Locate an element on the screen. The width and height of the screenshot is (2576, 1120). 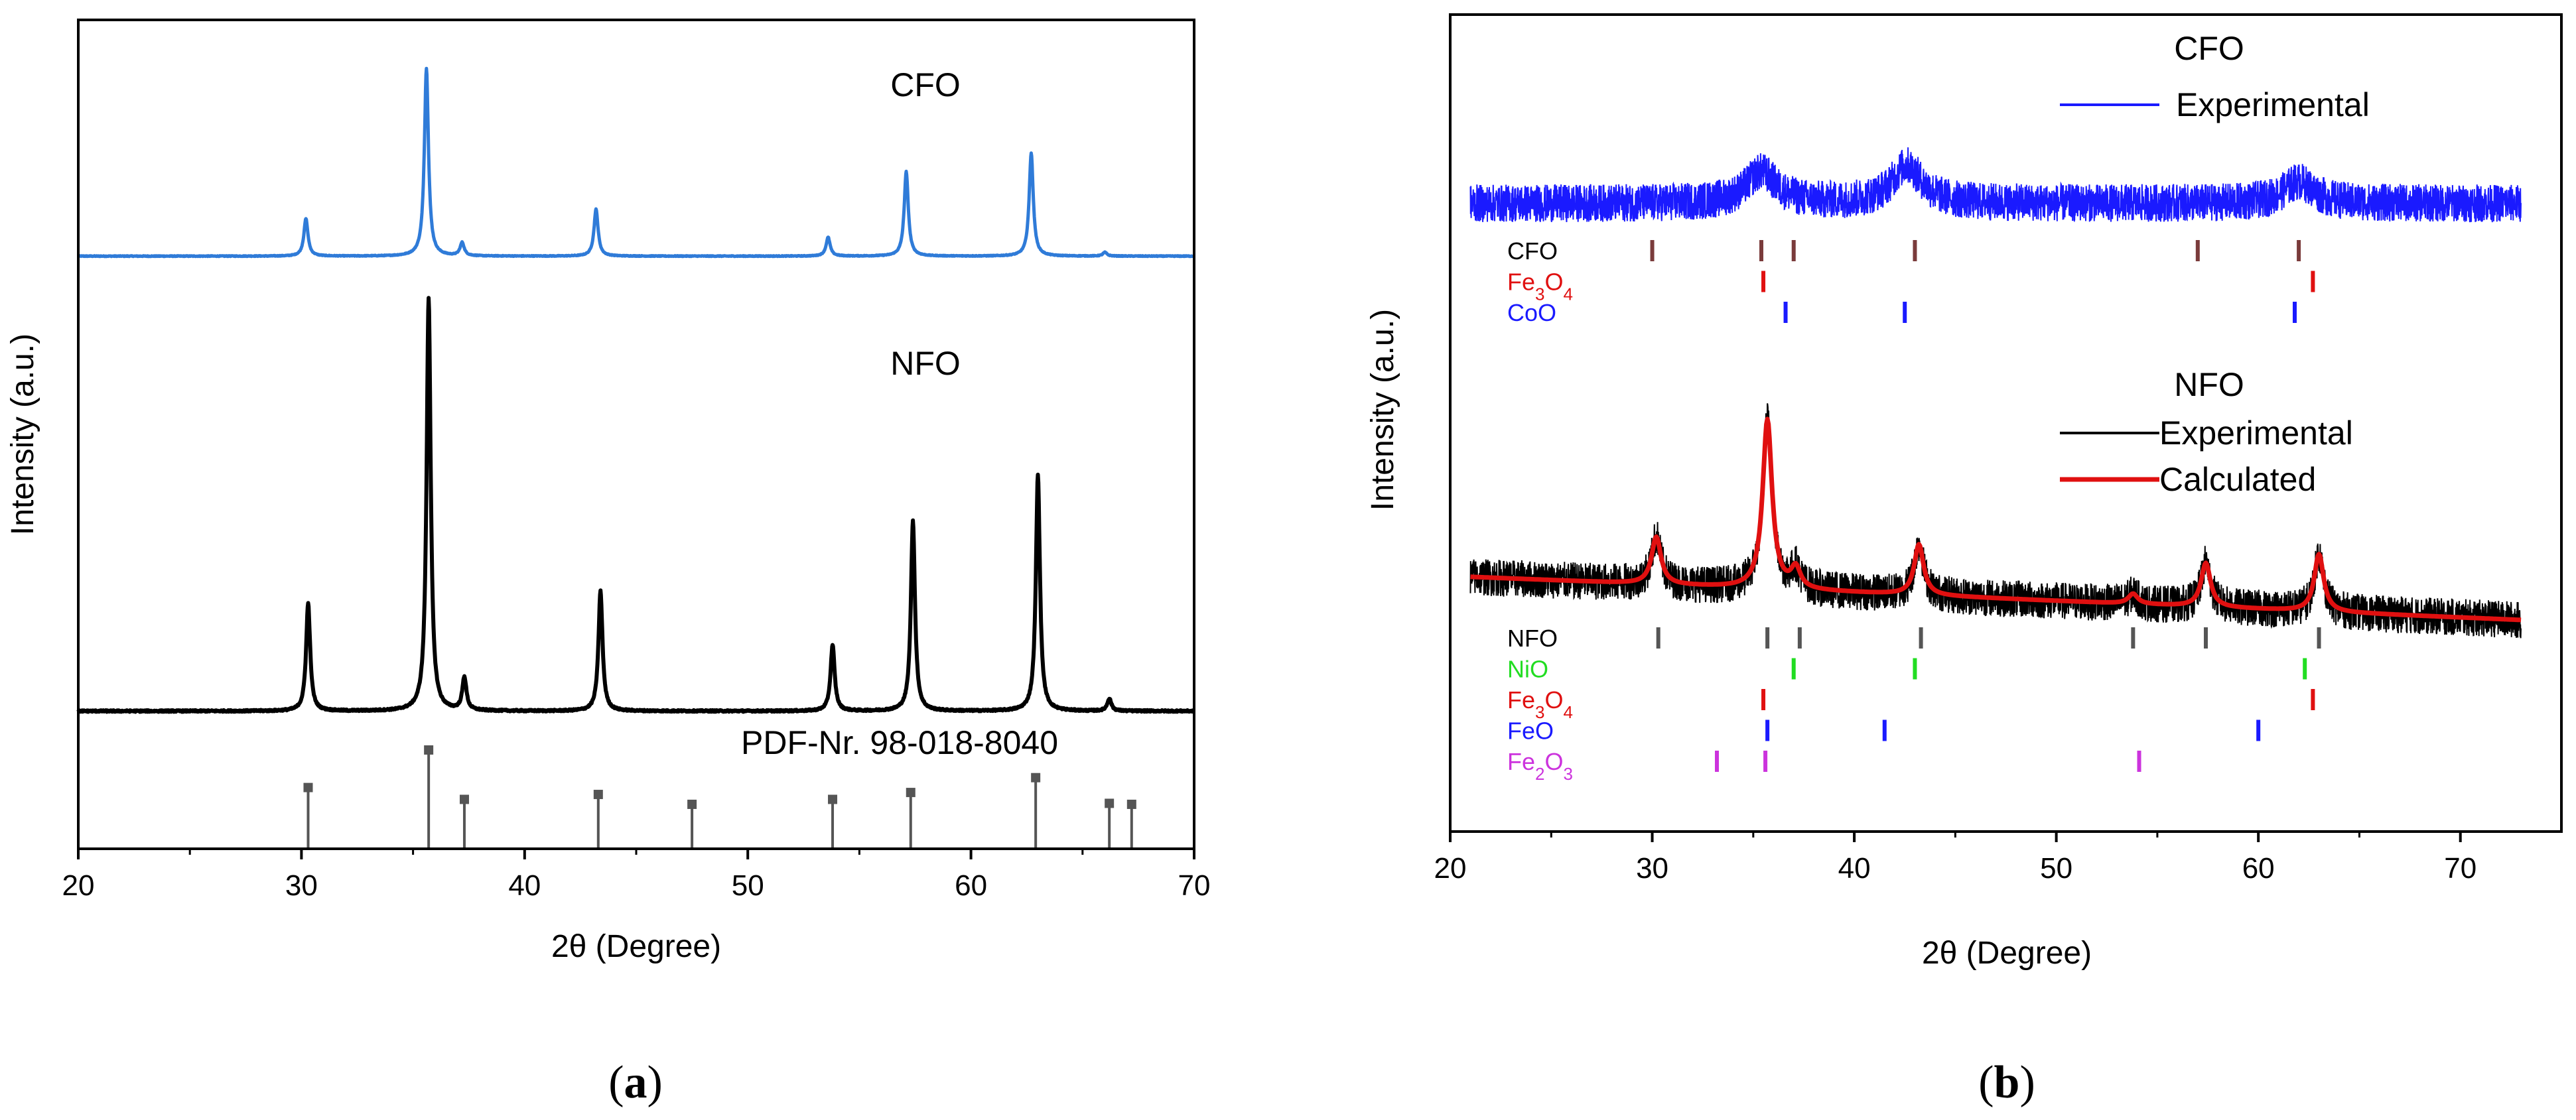
panel-a-reference-label: PDF-Nr. 98-018-8040 is located at coordinates (899, 743).